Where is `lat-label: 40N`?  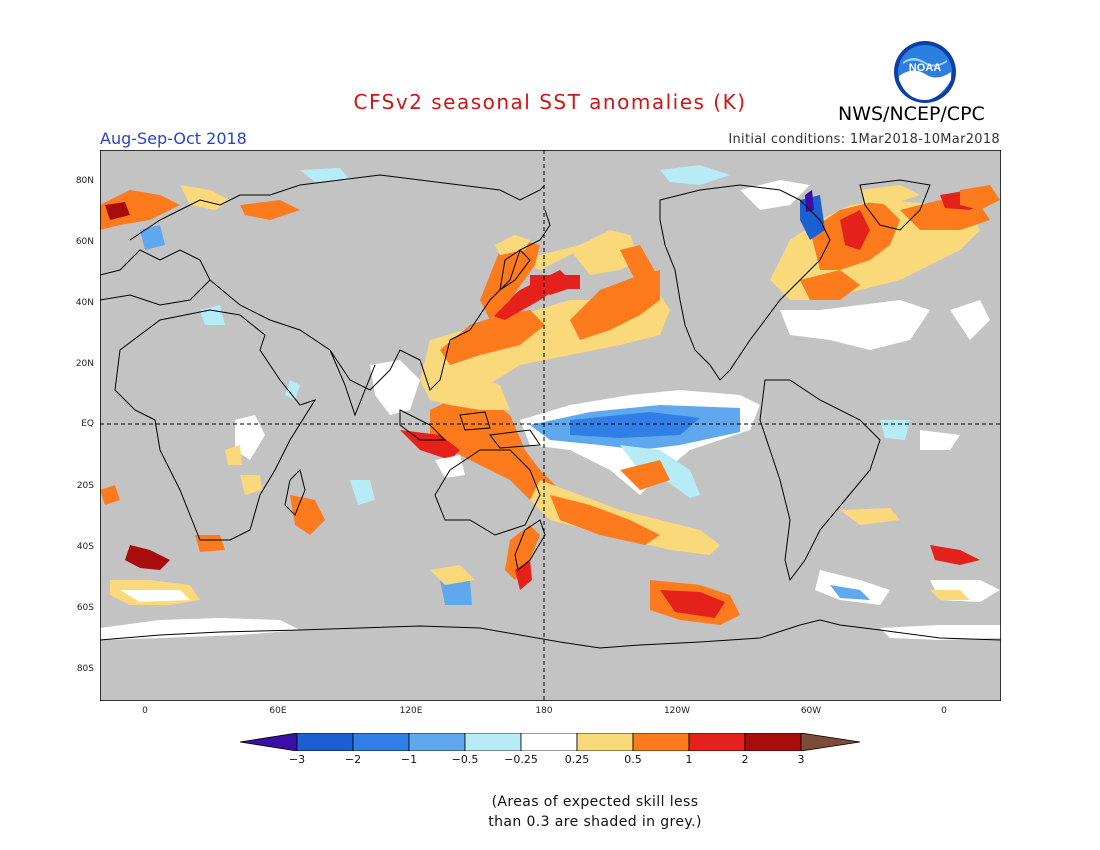 lat-label: 40N is located at coordinates (84, 303).